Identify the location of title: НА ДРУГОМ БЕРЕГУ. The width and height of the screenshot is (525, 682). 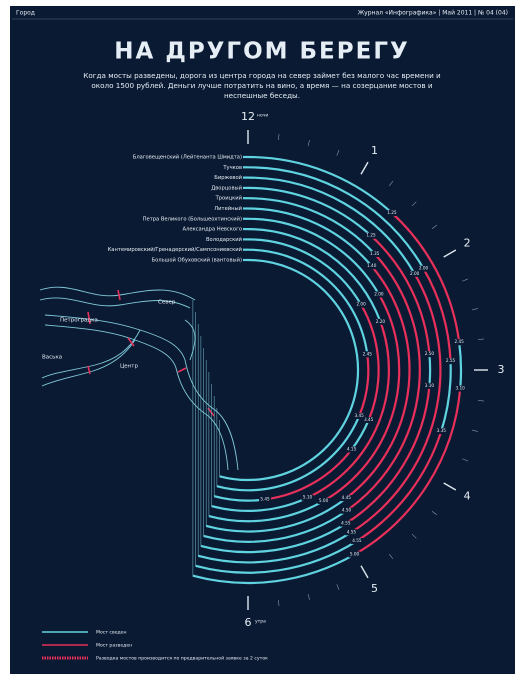
(261, 52).